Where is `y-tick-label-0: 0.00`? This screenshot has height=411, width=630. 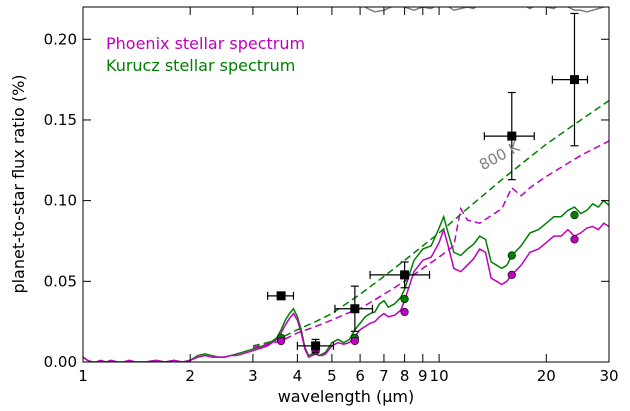 y-tick-label-0: 0.00 is located at coordinates (60, 362).